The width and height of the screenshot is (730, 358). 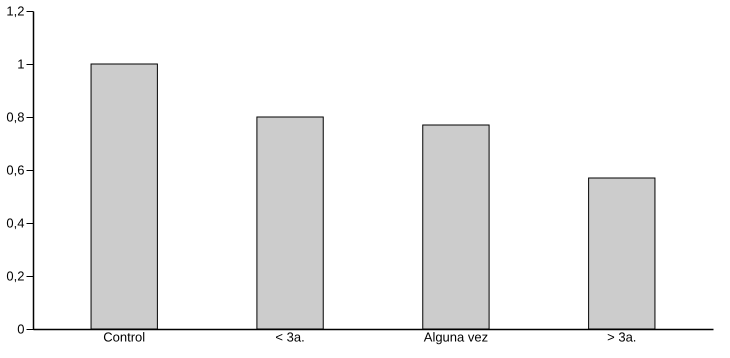 What do you see at coordinates (20, 329) in the screenshot?
I see `y-tick-label: 0` at bounding box center [20, 329].